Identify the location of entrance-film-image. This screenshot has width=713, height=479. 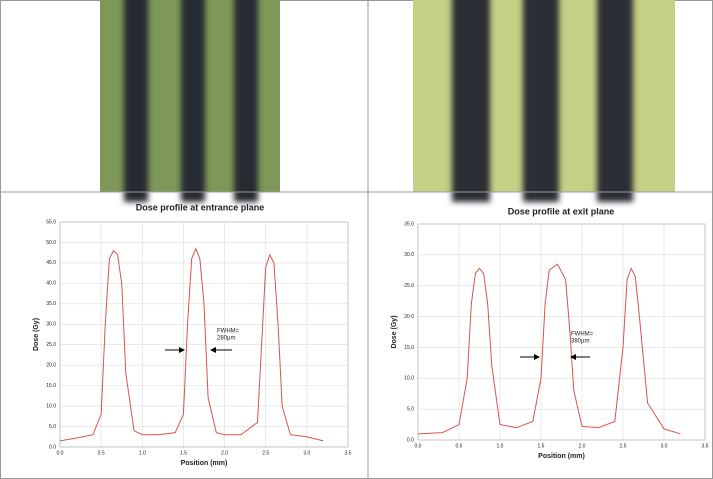
(190, 101).